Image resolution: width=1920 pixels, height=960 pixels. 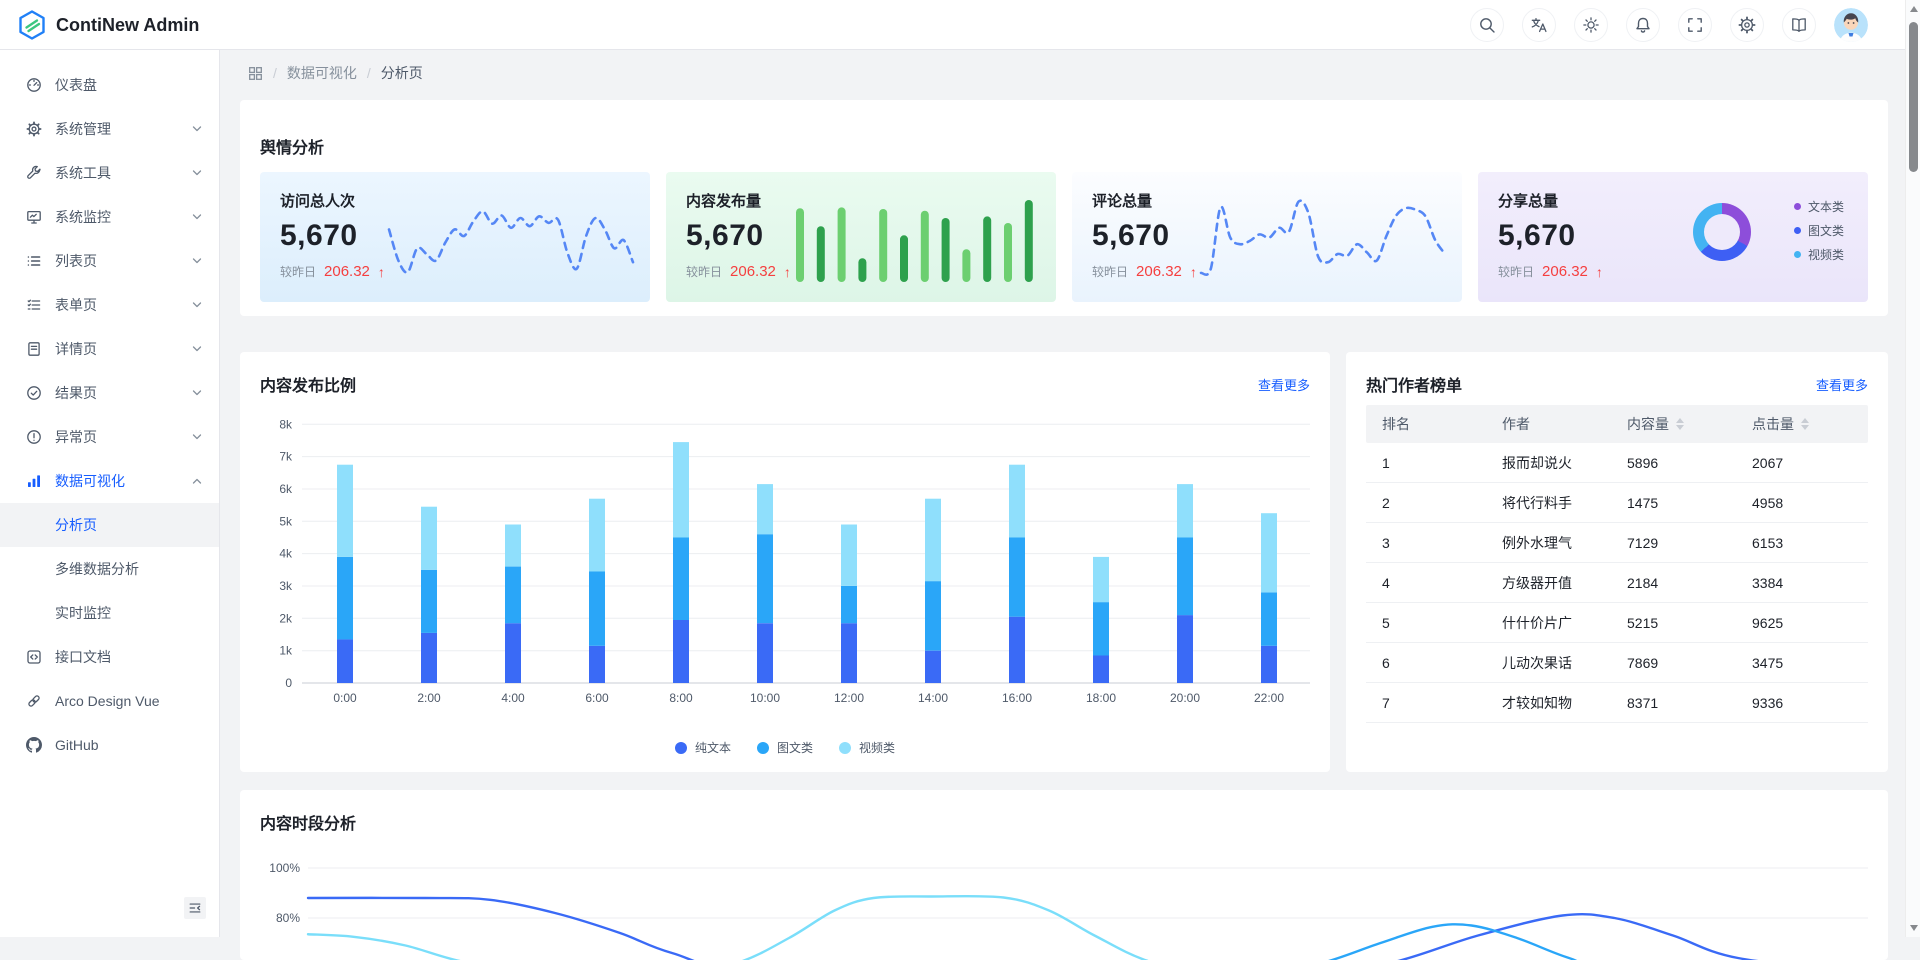 I want to click on table-cell: 方级器开值, so click(x=1548, y=583).